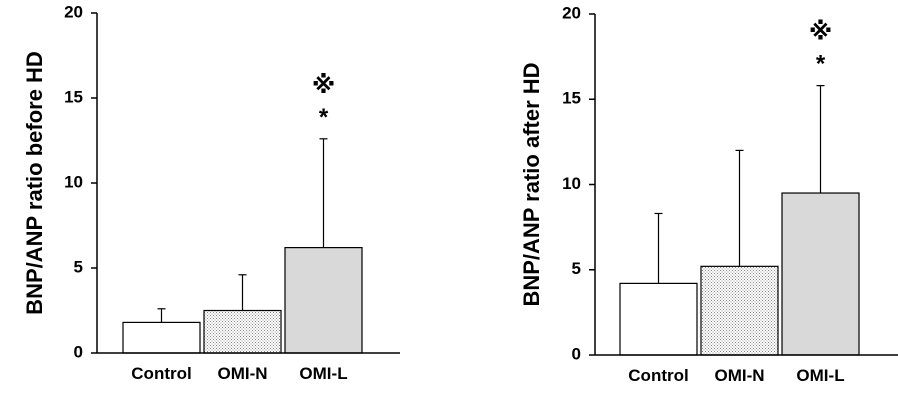  I want to click on y-axis-title: BNP/ANP ratio after HD, so click(531, 184).